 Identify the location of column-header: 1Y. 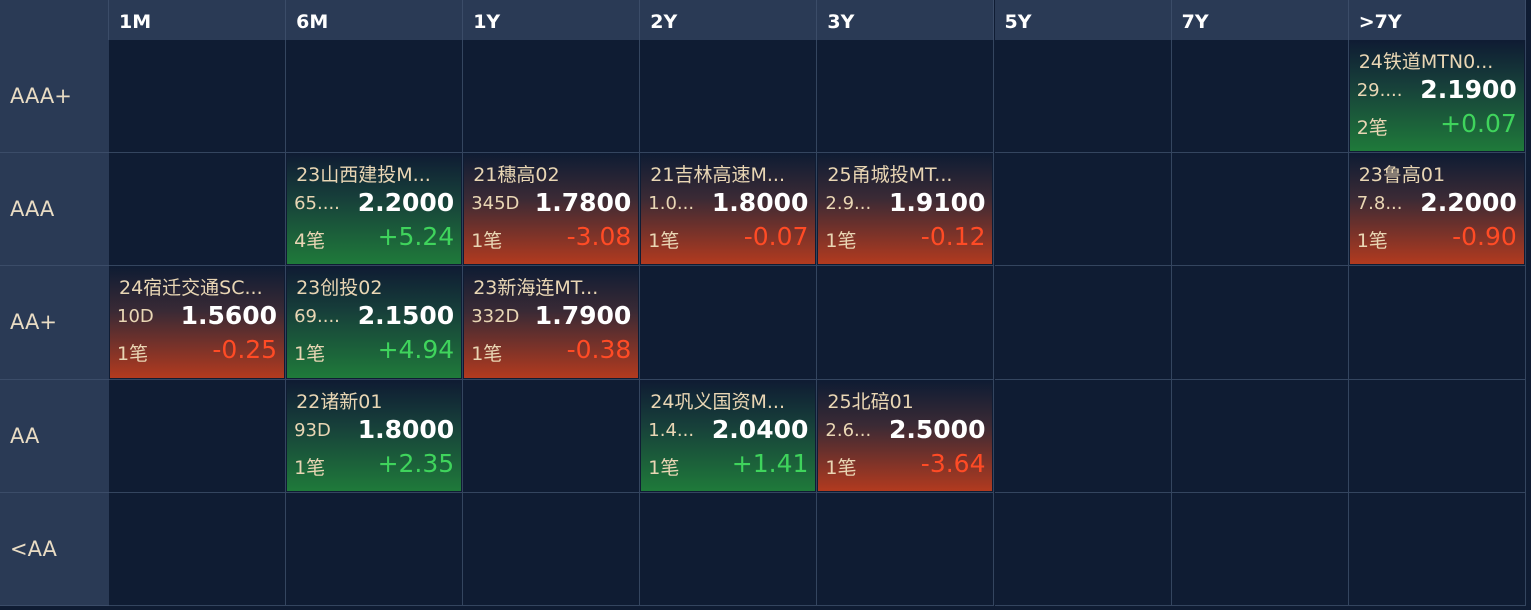
(552, 20).